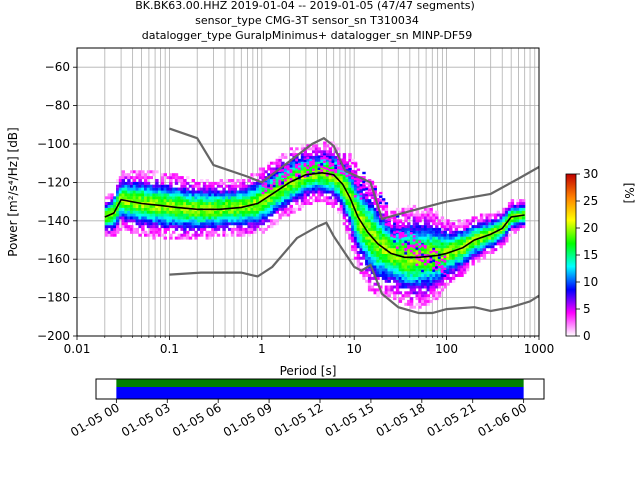 The height and width of the screenshot is (480, 640). I want to click on x-tick-label: 100, so click(446, 349).